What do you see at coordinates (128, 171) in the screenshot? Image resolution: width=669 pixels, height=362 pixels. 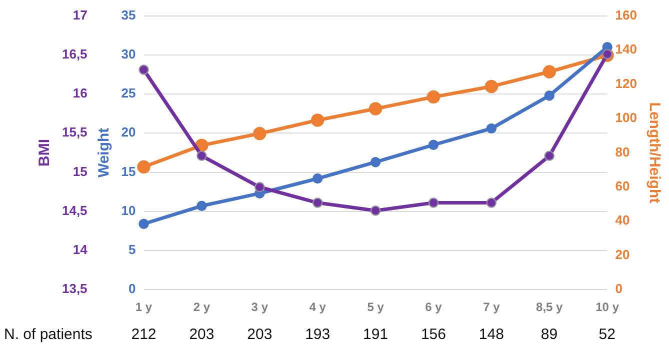 I see `y-tick-label: 15` at bounding box center [128, 171].